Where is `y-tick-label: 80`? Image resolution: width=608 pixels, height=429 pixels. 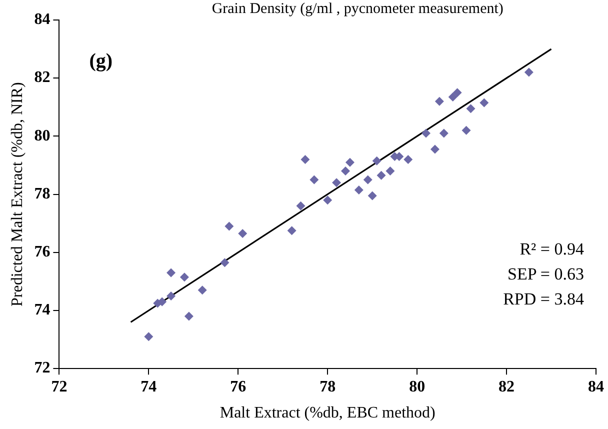
y-tick-label: 80 is located at coordinates (42, 135).